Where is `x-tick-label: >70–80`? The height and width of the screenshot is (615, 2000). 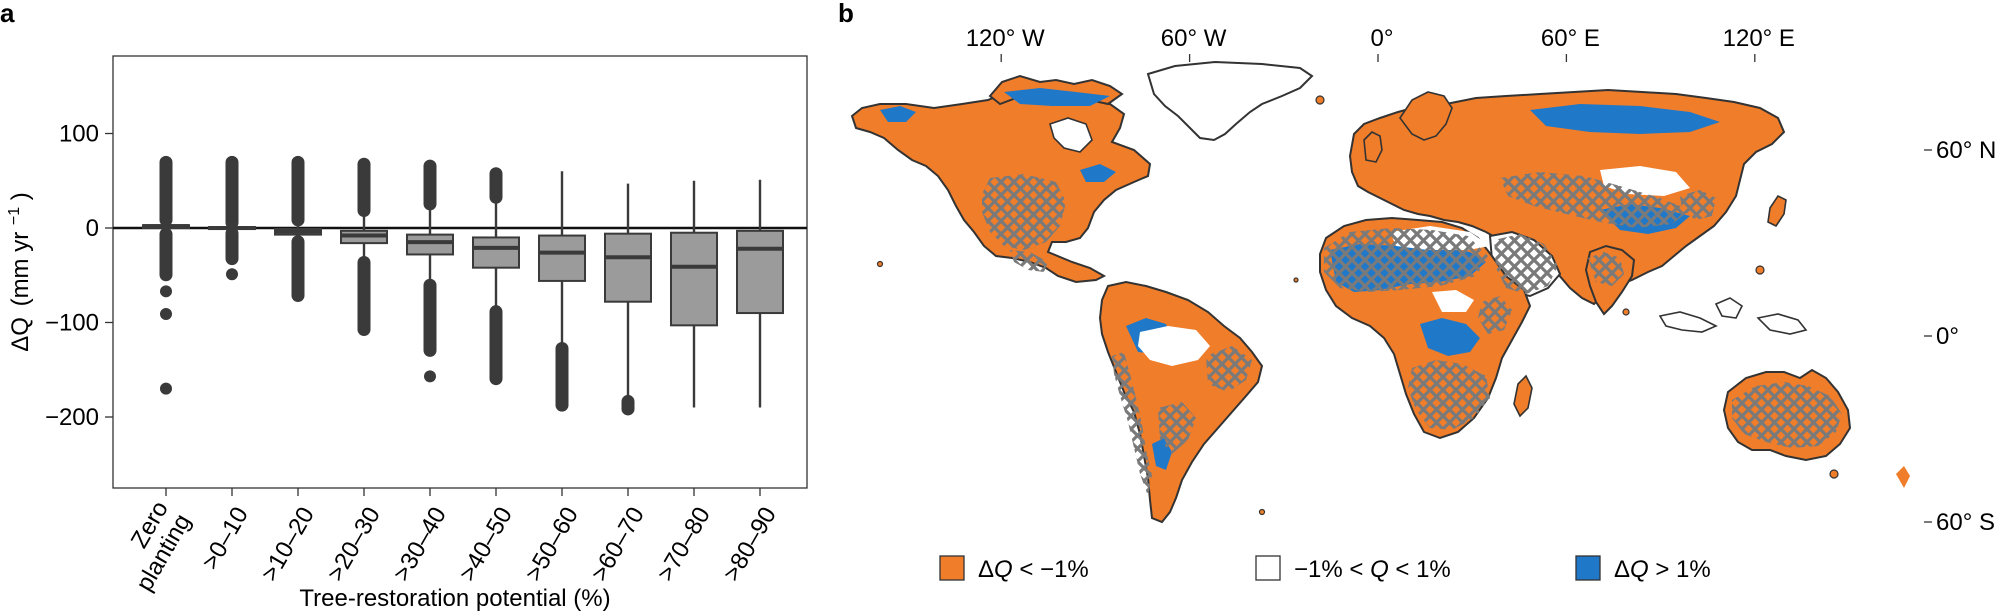 x-tick-label: >70–80 is located at coordinates (684, 544).